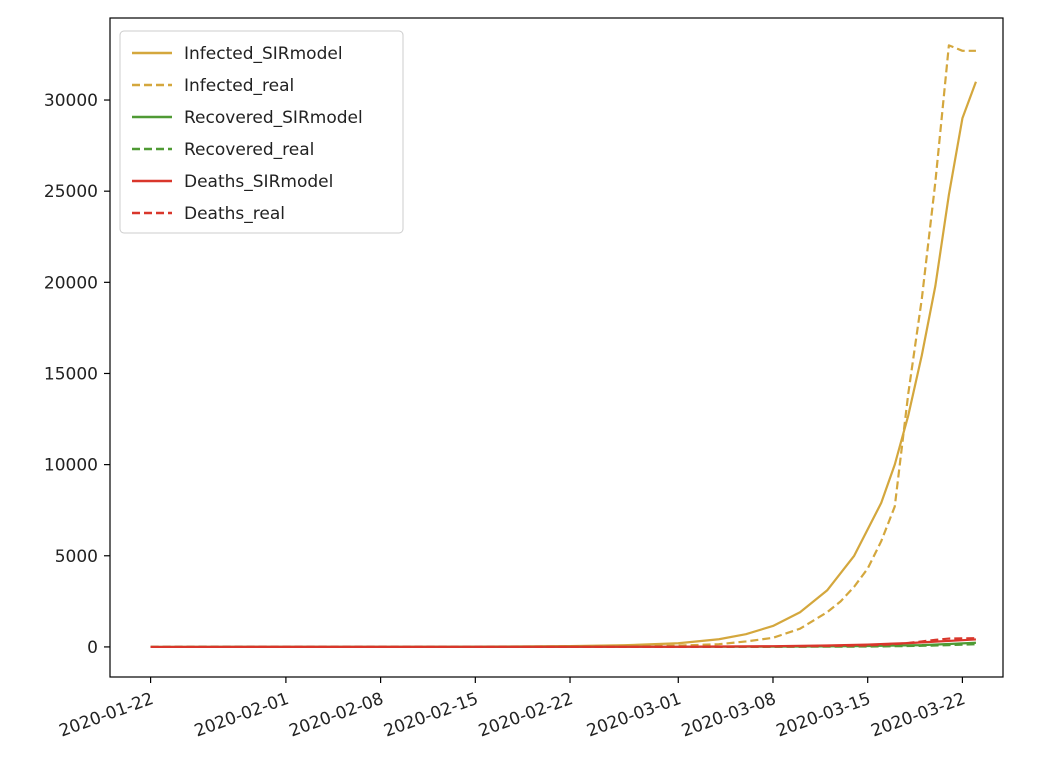 This screenshot has height=774, width=1048. Describe the element at coordinates (526, 715) in the screenshot. I see `x-tick-label: 2020-02-22` at that location.